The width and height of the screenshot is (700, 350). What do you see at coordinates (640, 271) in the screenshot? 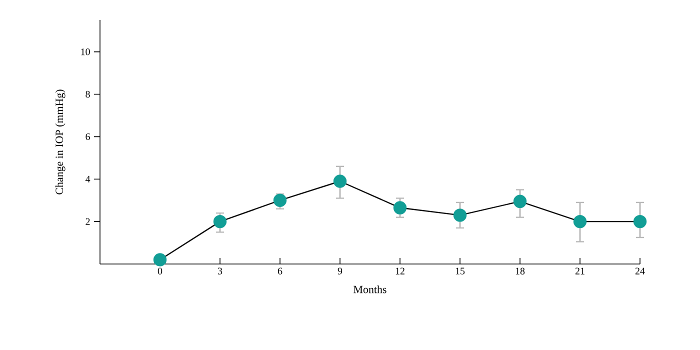
I see `x-tick-label: 24` at bounding box center [640, 271].